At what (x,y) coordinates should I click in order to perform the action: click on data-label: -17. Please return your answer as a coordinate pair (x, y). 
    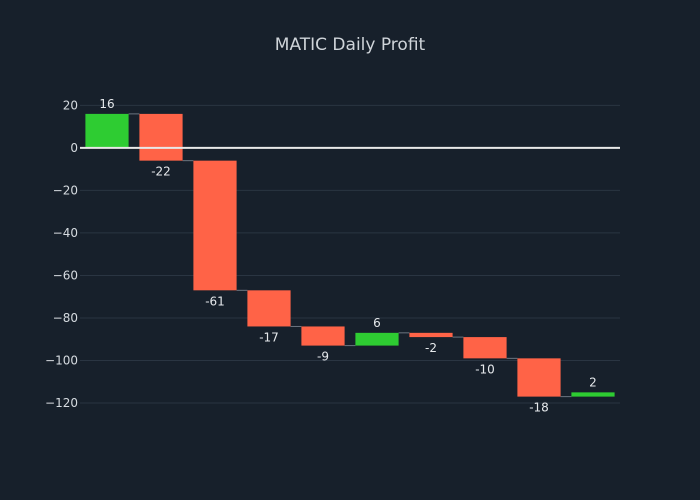
    Looking at the image, I should click on (269, 337).